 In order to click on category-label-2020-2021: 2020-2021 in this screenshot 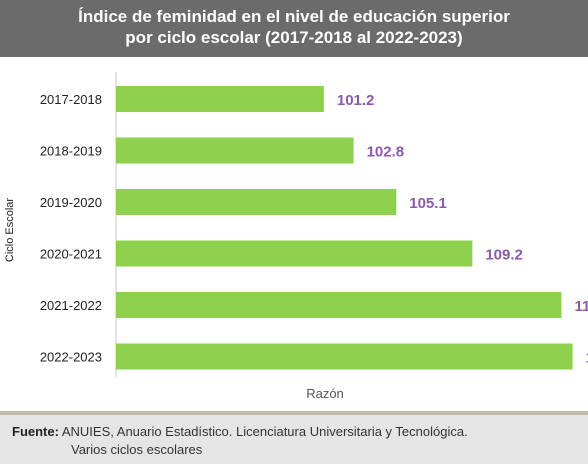, I will do `click(71, 254)`.